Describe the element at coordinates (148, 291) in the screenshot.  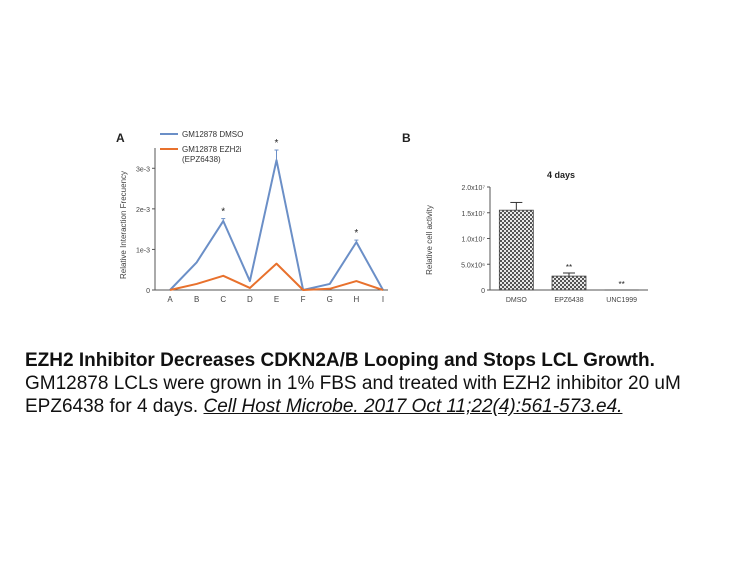
I see `panel-a-y-tick-label: 0` at that location.